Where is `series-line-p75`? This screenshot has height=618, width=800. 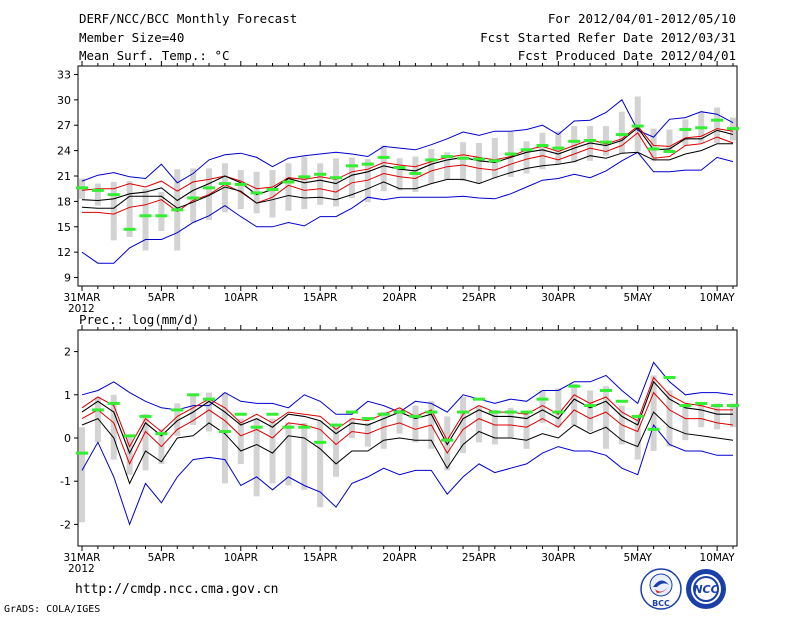
series-line-p75 is located at coordinates (407, 412).